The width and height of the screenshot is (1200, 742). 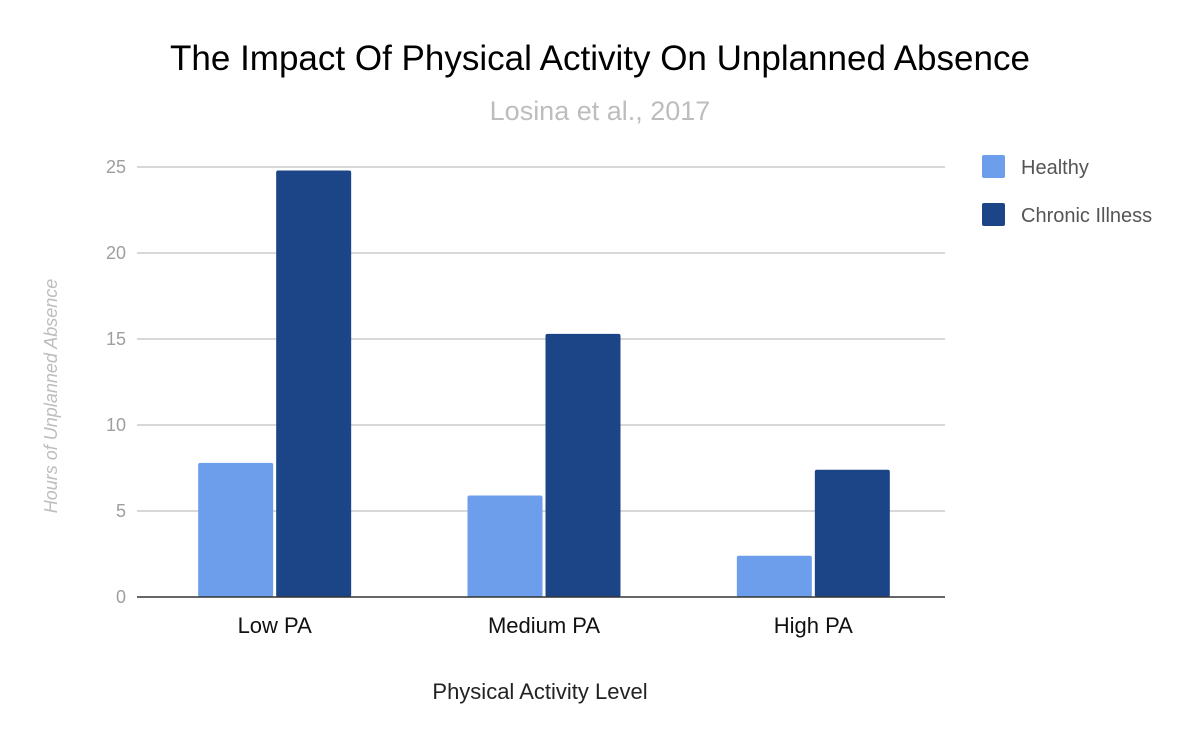 I want to click on x-axis-ticks: Low PA Medium PA High PA, so click(x=546, y=625).